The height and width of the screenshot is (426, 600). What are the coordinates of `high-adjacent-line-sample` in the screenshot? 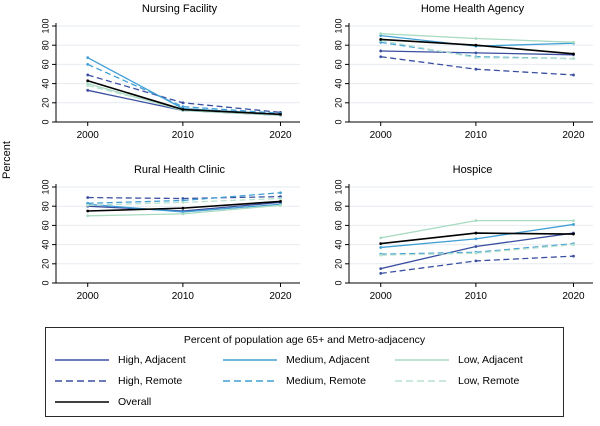 It's located at (82, 359).